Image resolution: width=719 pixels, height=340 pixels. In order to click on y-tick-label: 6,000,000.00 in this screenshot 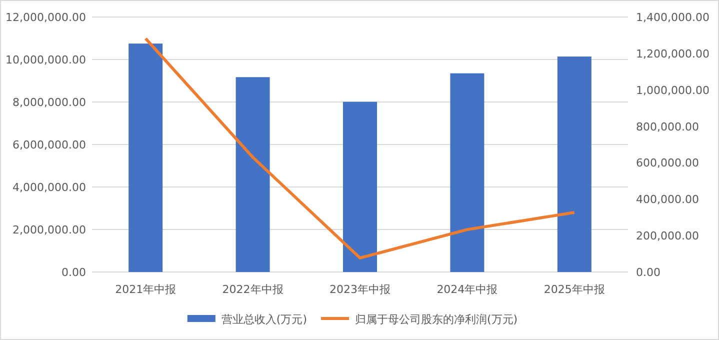, I will do `click(49, 145)`.